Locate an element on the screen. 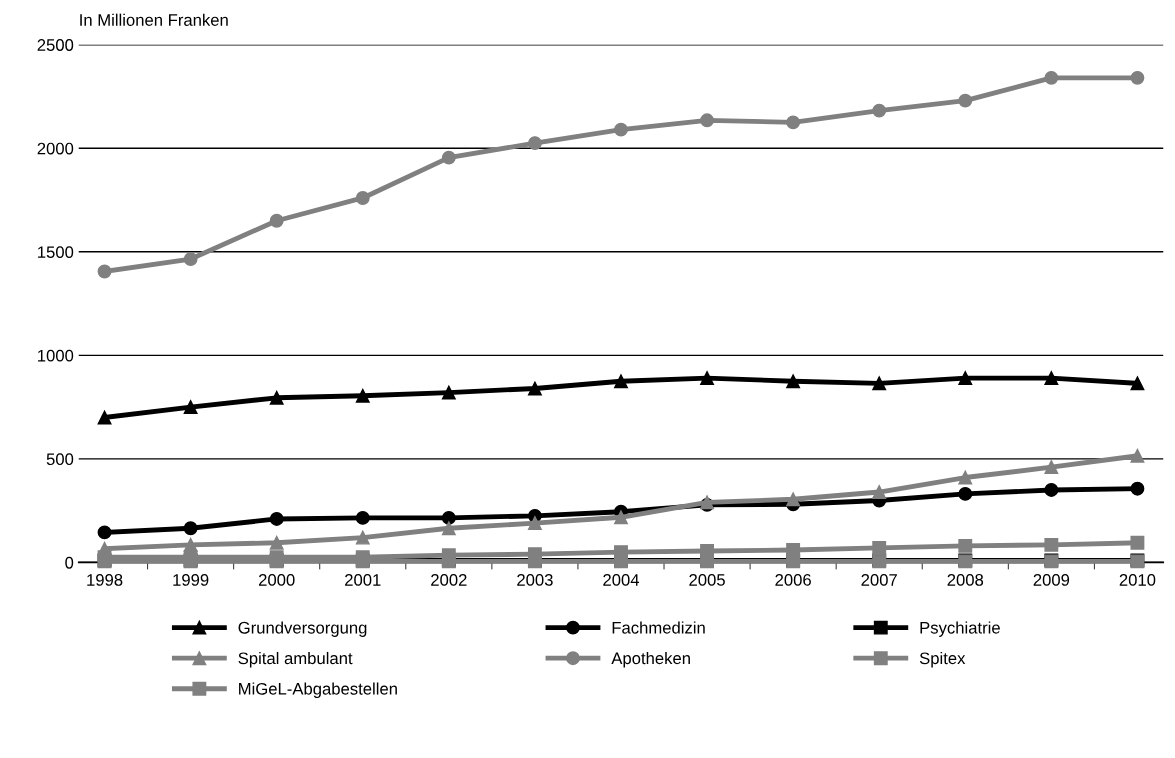 The image size is (1175, 758). x-tick-label: 1998 is located at coordinates (105, 579).